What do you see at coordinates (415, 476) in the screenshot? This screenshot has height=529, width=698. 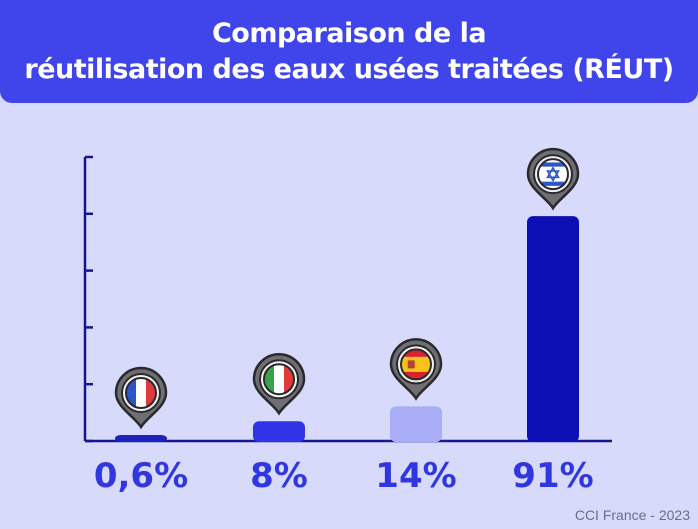 I see `value-label: 14%` at bounding box center [415, 476].